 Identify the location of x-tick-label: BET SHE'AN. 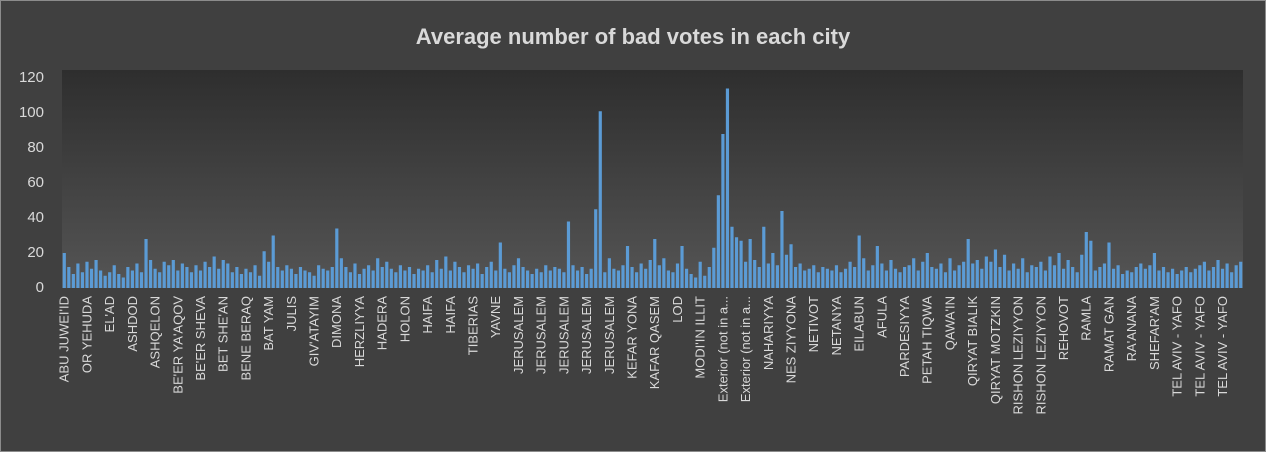
(223, 334).